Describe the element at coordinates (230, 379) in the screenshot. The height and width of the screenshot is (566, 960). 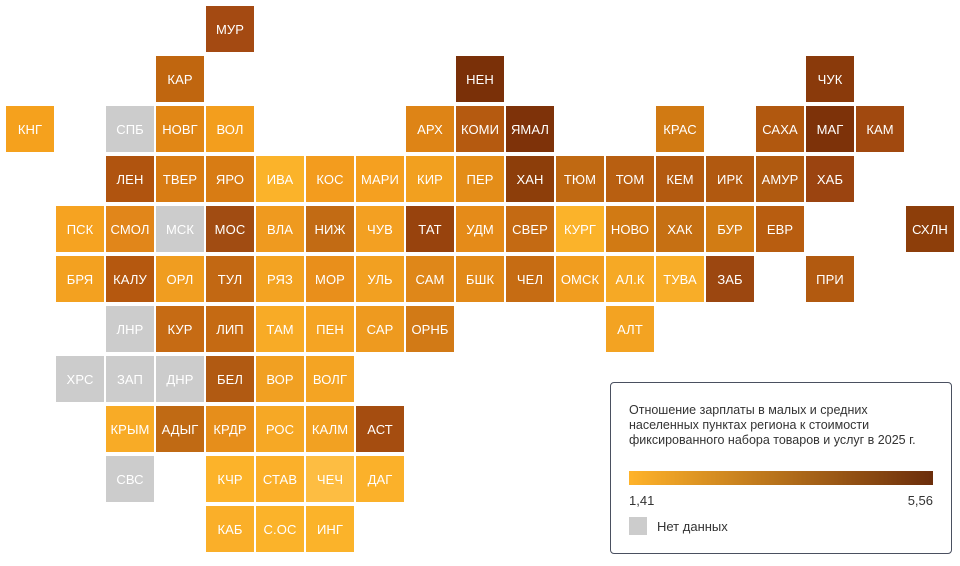
I see `region-tile: БЕЛ` at that location.